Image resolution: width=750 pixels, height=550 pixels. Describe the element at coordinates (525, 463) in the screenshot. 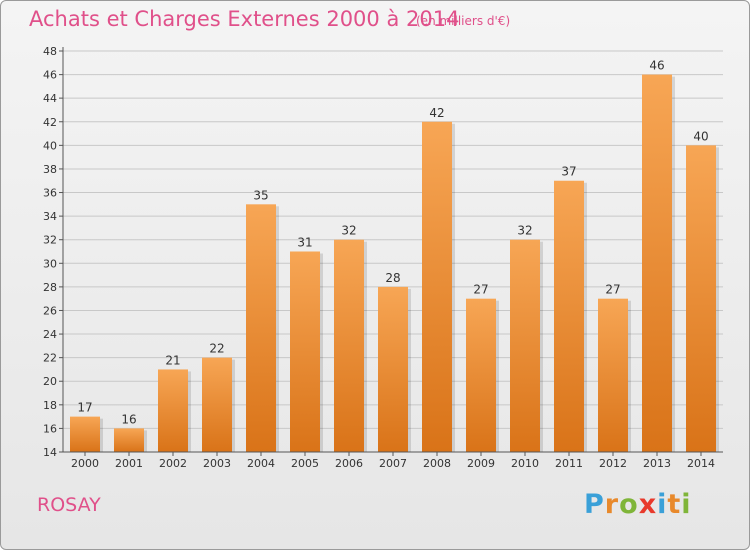

I see `x-tick-label: 2010` at that location.